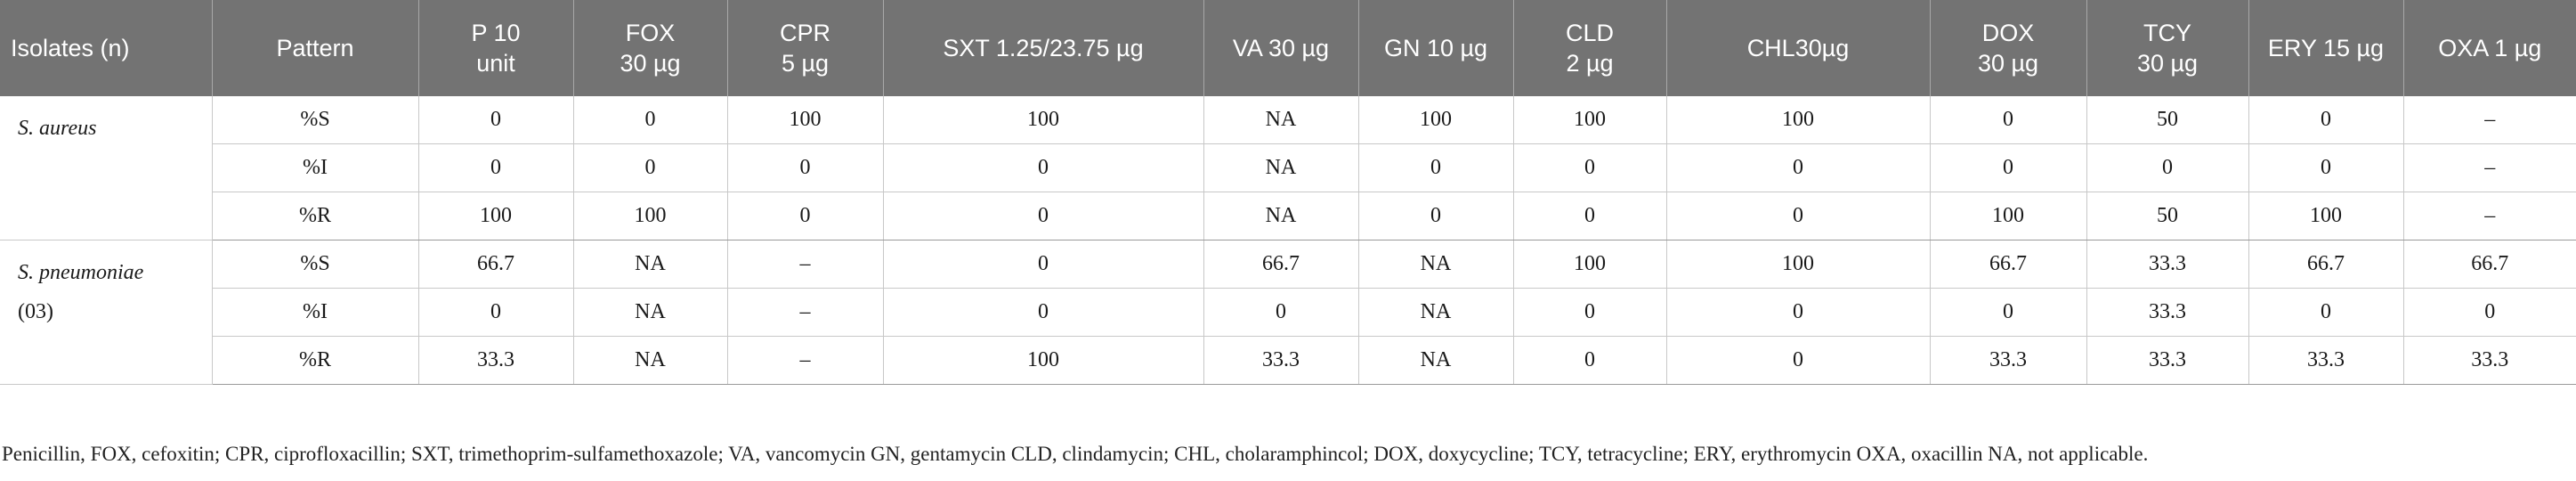 This screenshot has width=2576, height=481. I want to click on column-header-line: 5 µg, so click(805, 63).